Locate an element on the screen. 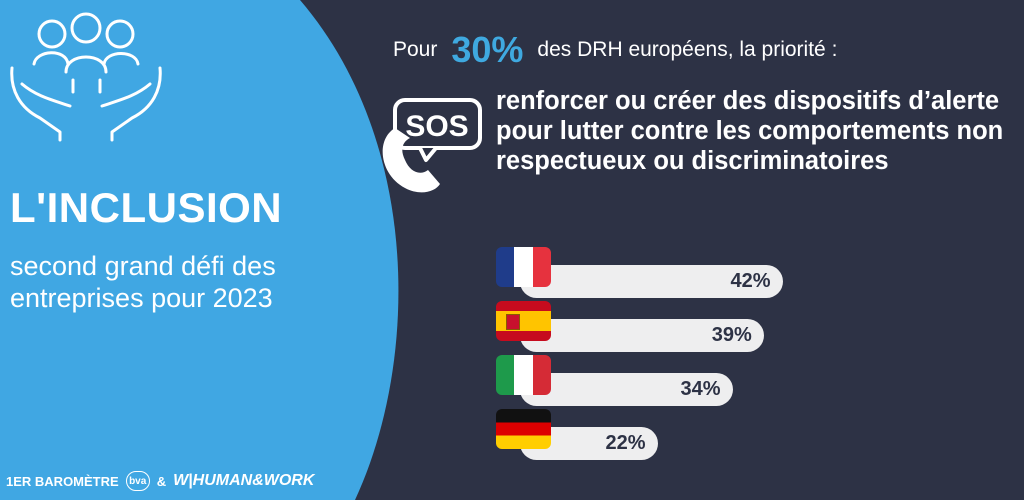 The image size is (1024, 500). people-hands-icon is located at coordinates (86, 77).